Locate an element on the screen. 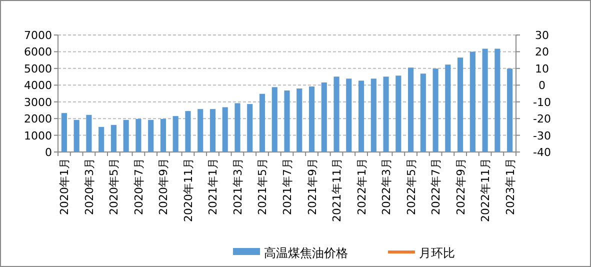 This screenshot has width=591, height=267. y2-tick-label: -40 is located at coordinates (542, 152).